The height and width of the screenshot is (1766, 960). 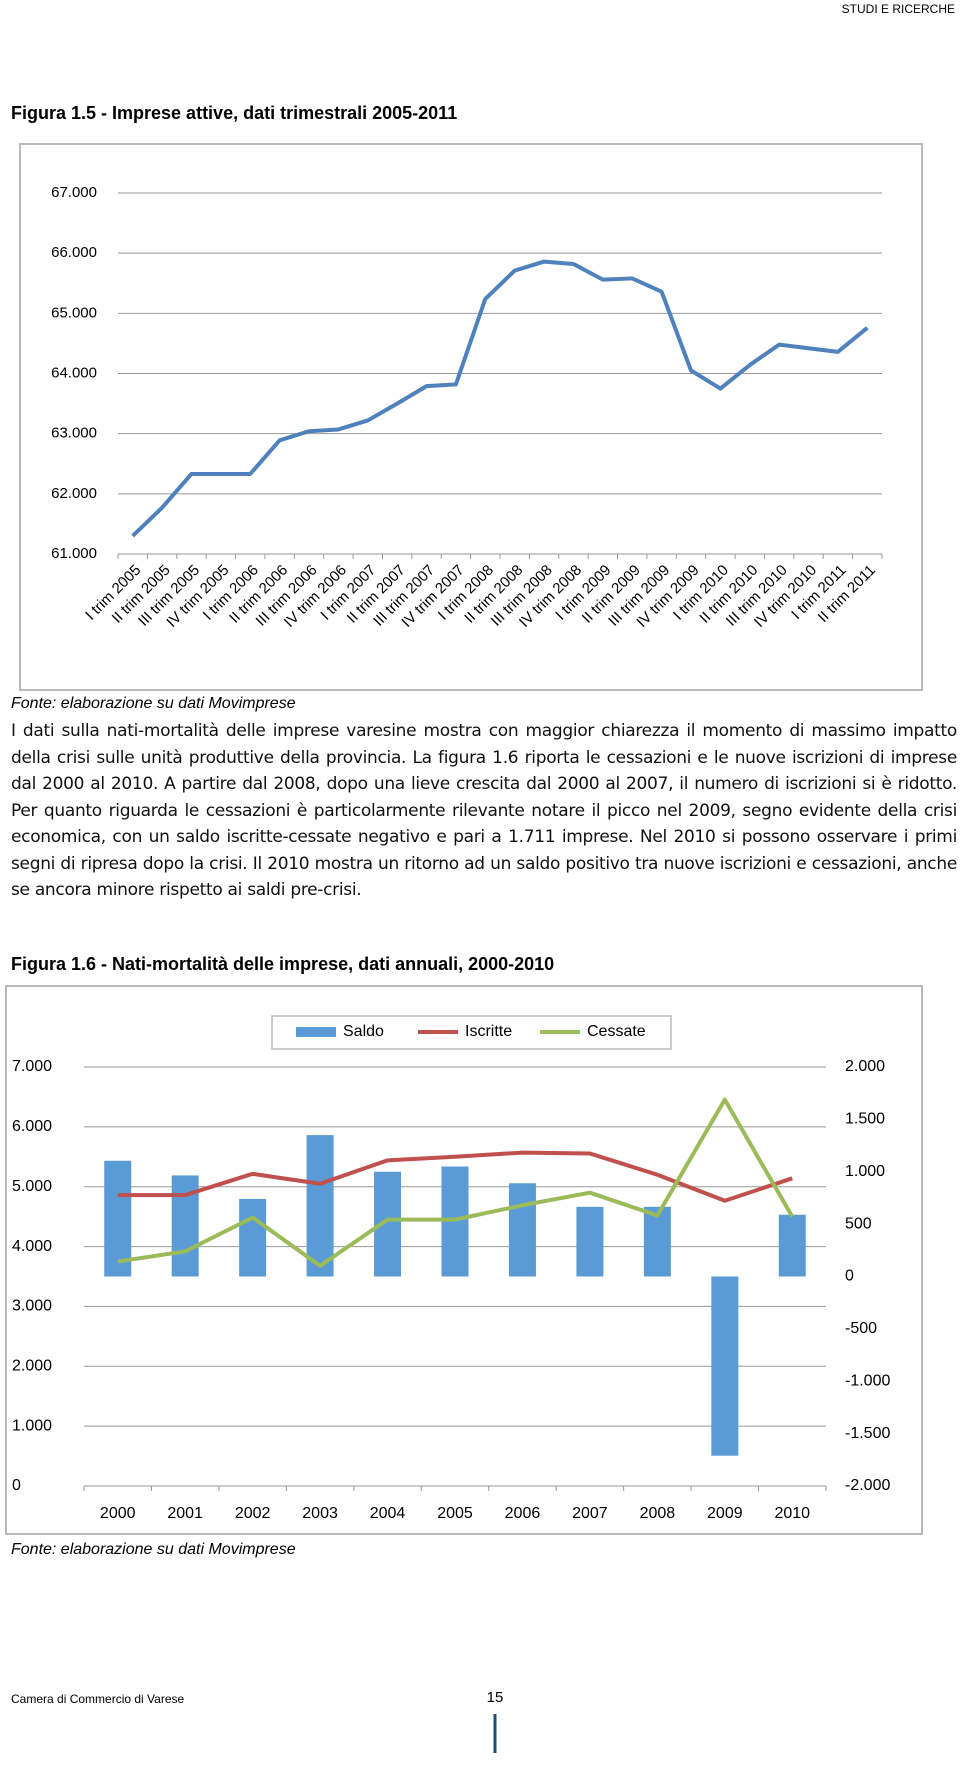 What do you see at coordinates (74, 493) in the screenshot?
I see `y-tick-label: 62.000` at bounding box center [74, 493].